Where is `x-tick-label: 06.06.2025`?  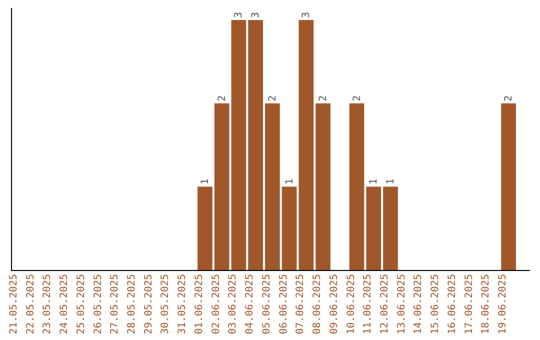 x-tick-label: 06.06.2025 is located at coordinates (284, 304).